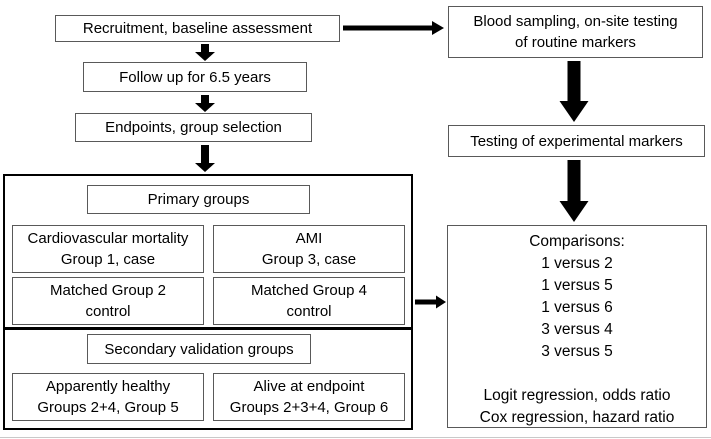 This screenshot has width=711, height=439. What do you see at coordinates (575, 42) in the screenshot?
I see `box-blood-sampling-line2: of routine markers` at bounding box center [575, 42].